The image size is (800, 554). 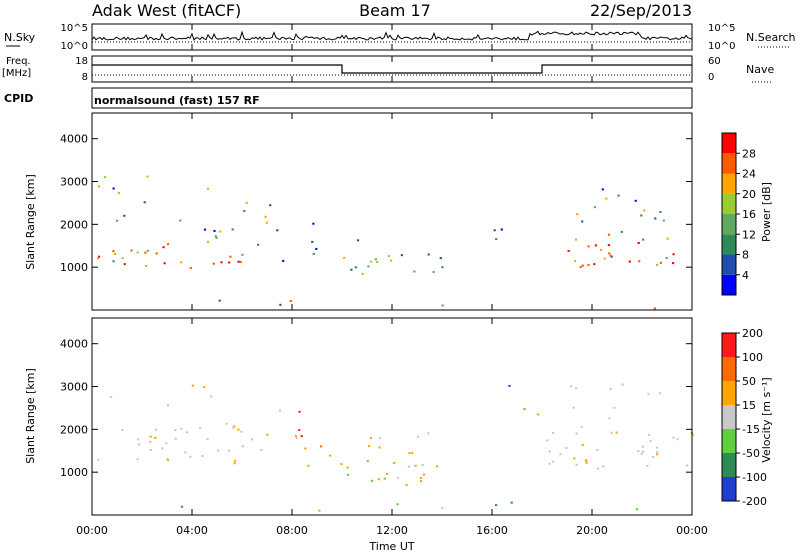 I want to click on nsky-line, so click(x=392, y=35).